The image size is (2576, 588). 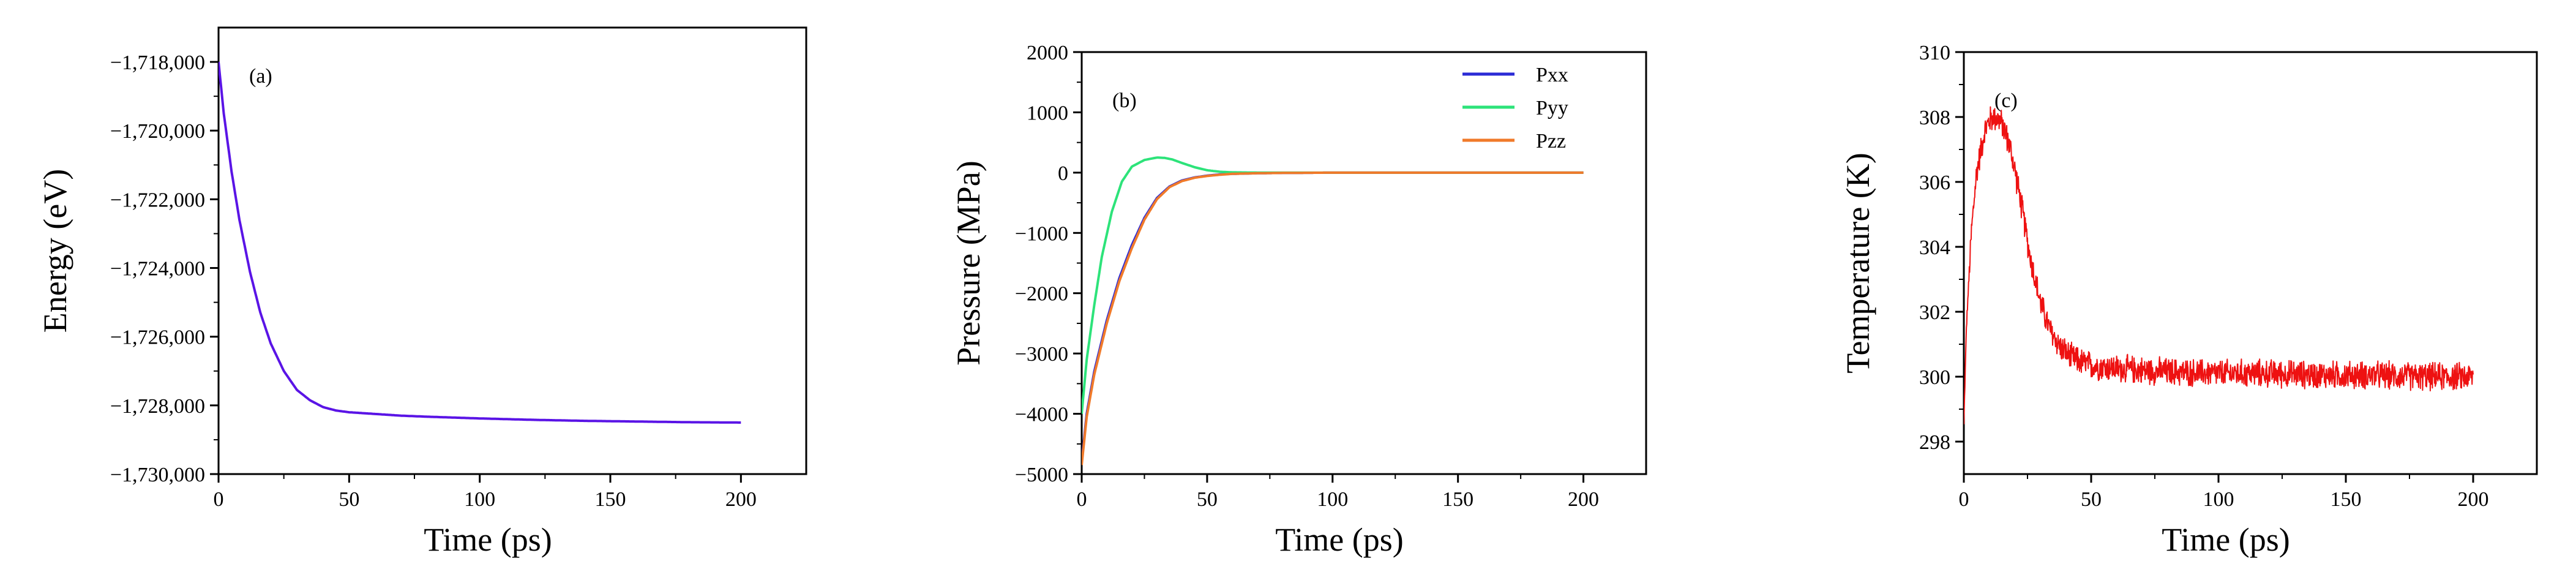 What do you see at coordinates (2219, 265) in the screenshot?
I see `series-line-temperature` at bounding box center [2219, 265].